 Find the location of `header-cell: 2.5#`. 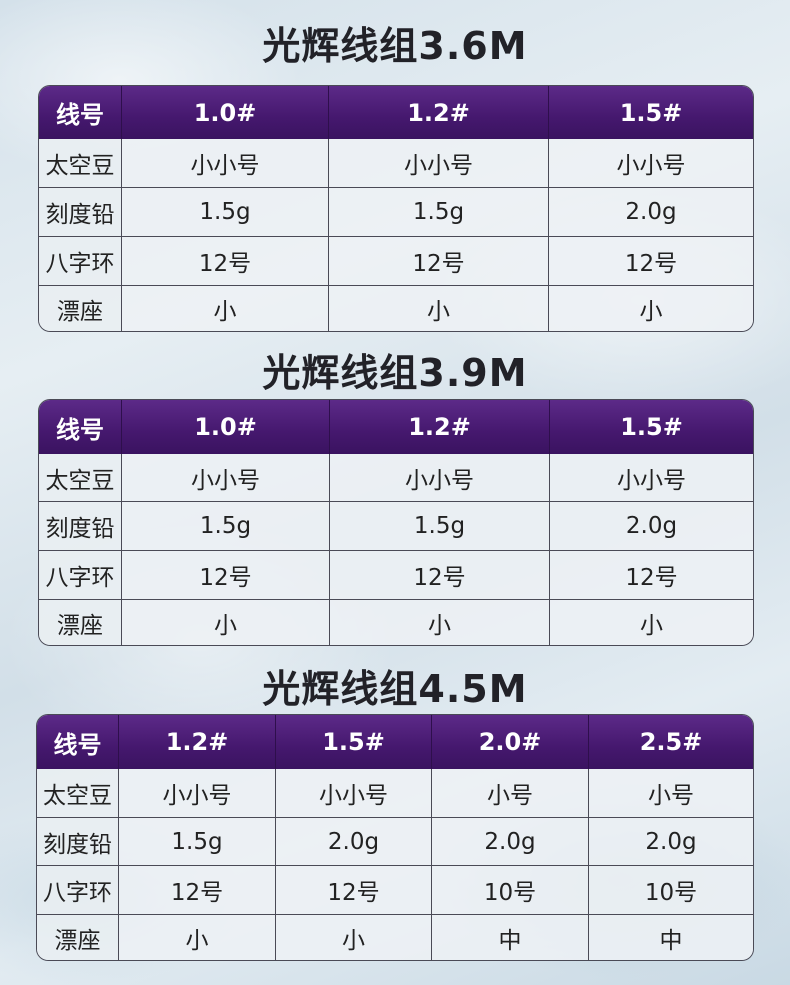

header-cell: 2.5# is located at coordinates (671, 742).